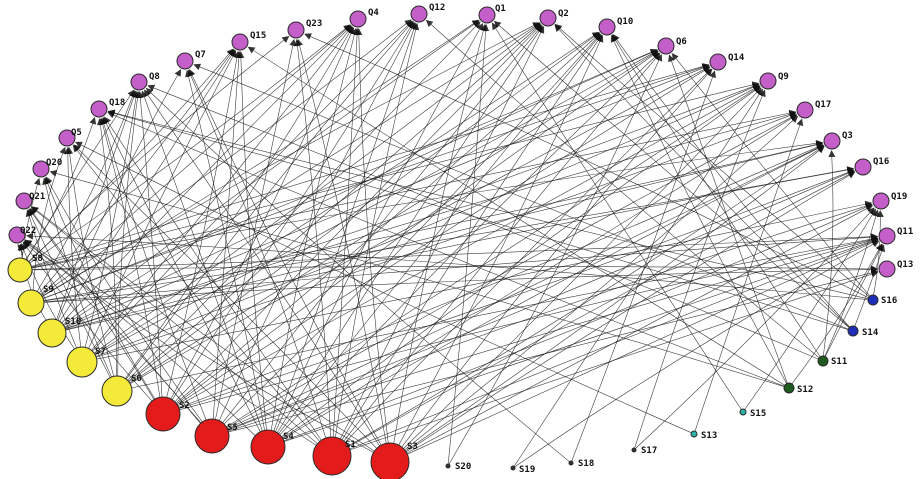 The width and height of the screenshot is (920, 479). What do you see at coordinates (847, 136) in the screenshot?
I see `label-q3: Q3` at bounding box center [847, 136].